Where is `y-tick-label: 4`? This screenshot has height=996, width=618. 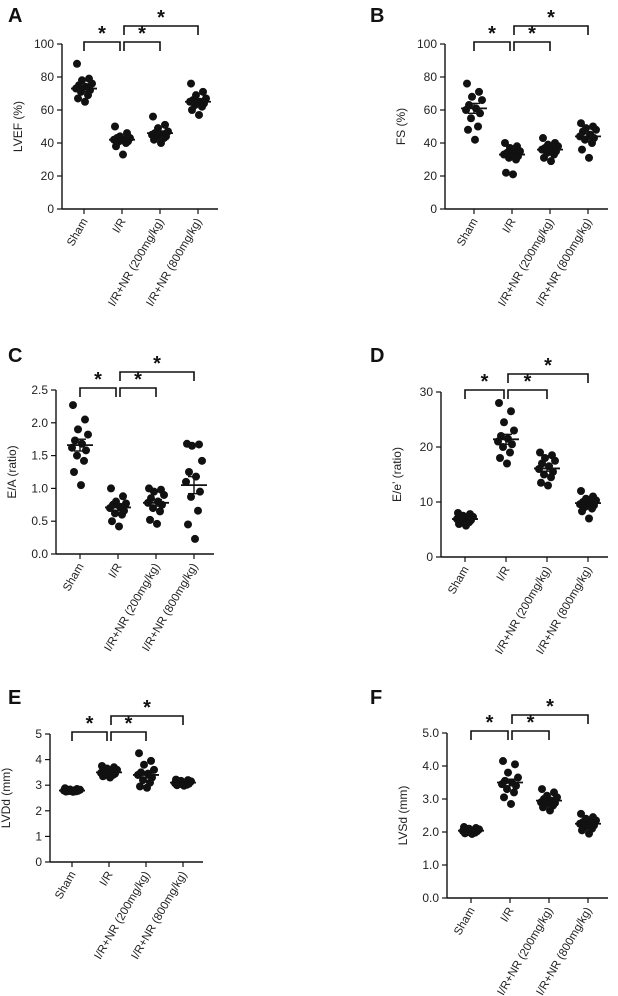
y-tick-label: 4 is located at coordinates (38, 760).